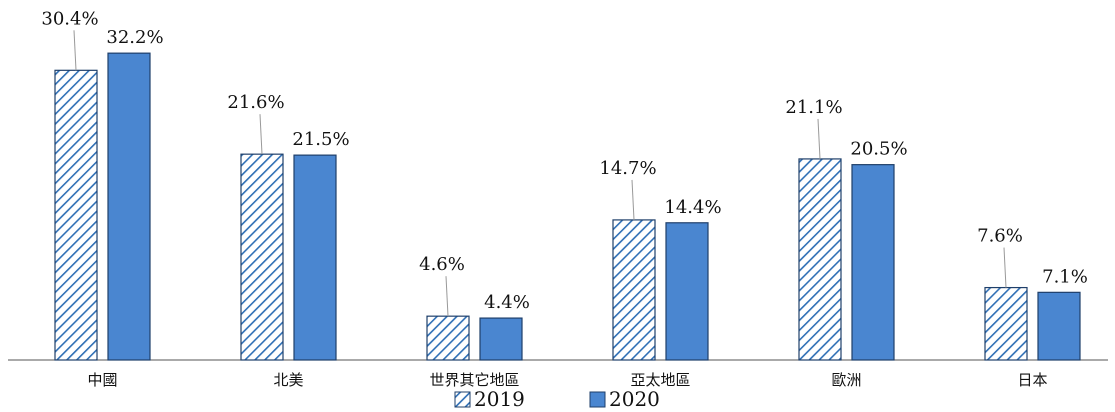  Describe the element at coordinates (462, 399) in the screenshot. I see `legend-swatch-2019` at that location.